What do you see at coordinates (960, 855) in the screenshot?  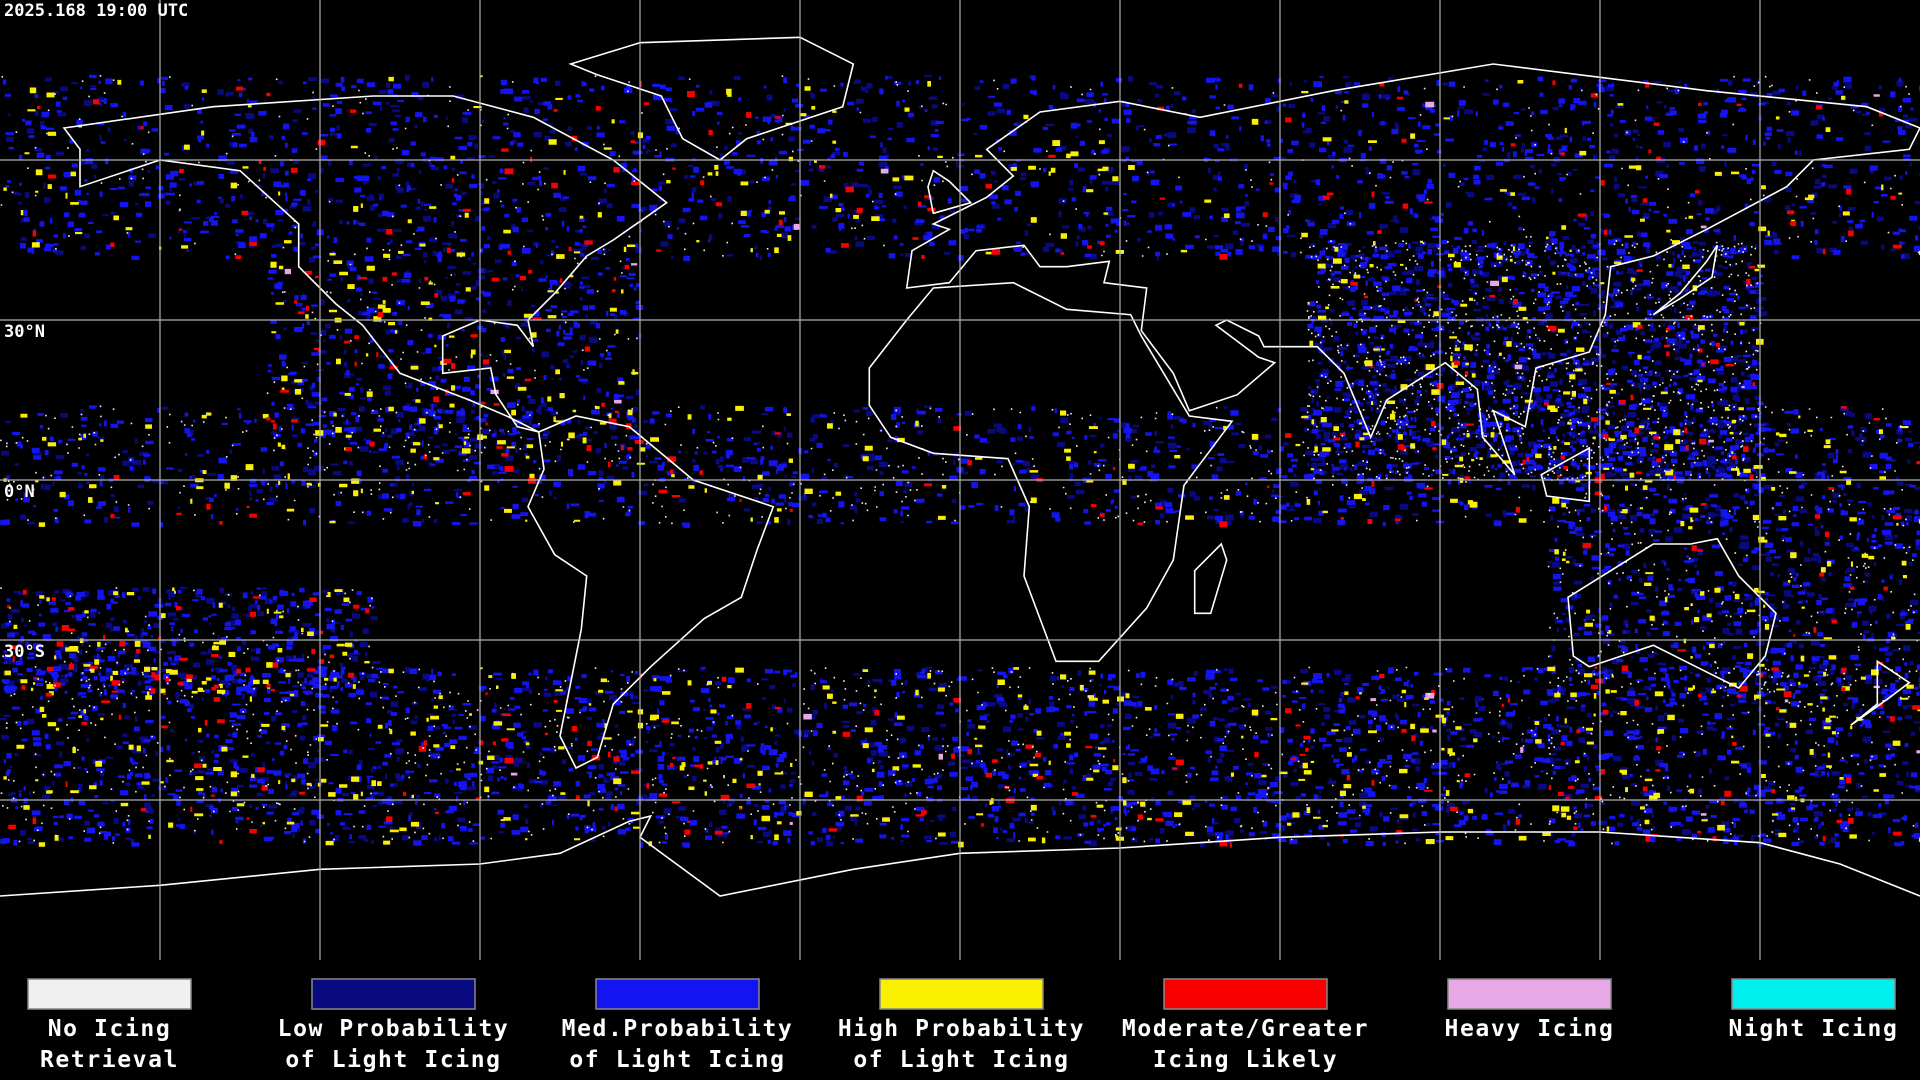 I see `antarctica-coastline` at bounding box center [960, 855].